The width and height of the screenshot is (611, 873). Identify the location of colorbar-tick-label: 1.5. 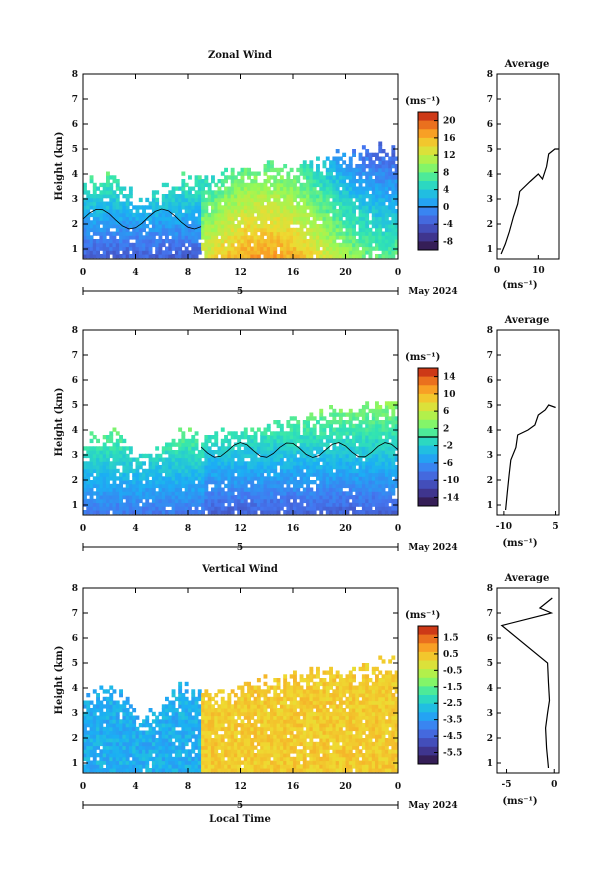
(451, 639).